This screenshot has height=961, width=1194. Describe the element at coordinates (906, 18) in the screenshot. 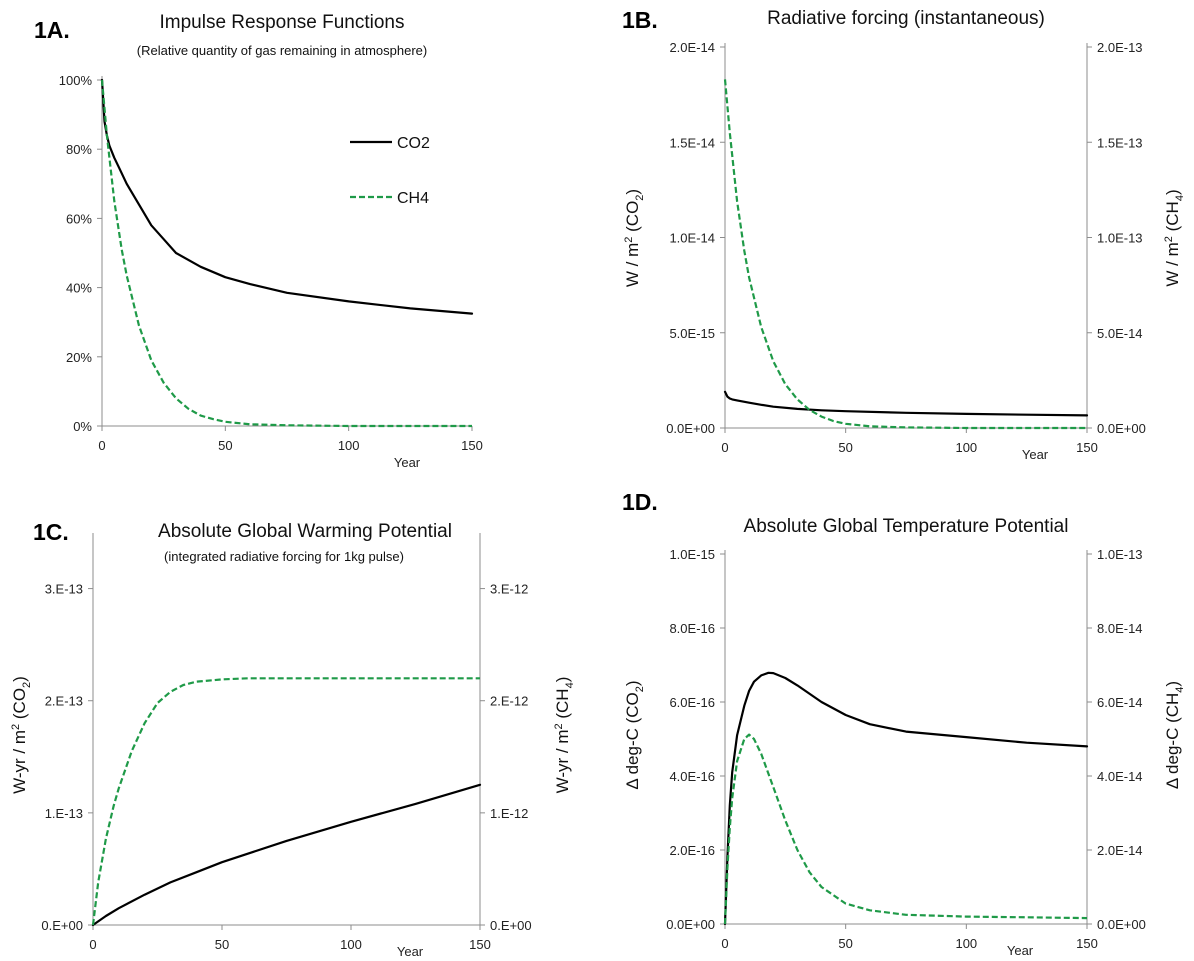

I see `chart-title: Radiative forcing (instantaneous)` at that location.